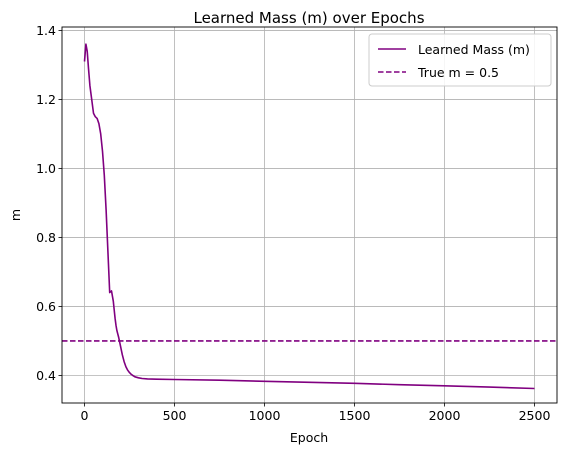 The width and height of the screenshot is (567, 455). I want to click on y-tick-label: 0.6, so click(46, 306).